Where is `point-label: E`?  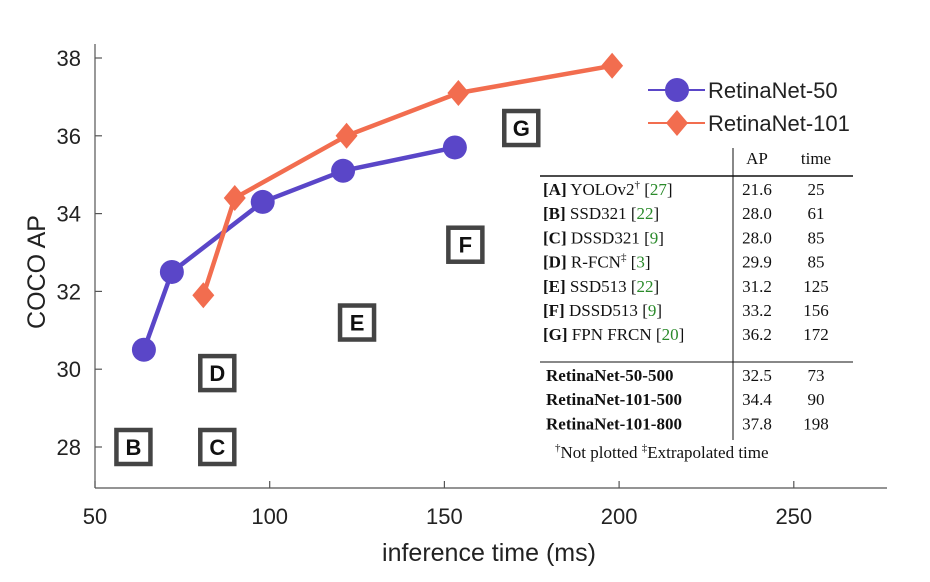 point-label: E is located at coordinates (357, 323).